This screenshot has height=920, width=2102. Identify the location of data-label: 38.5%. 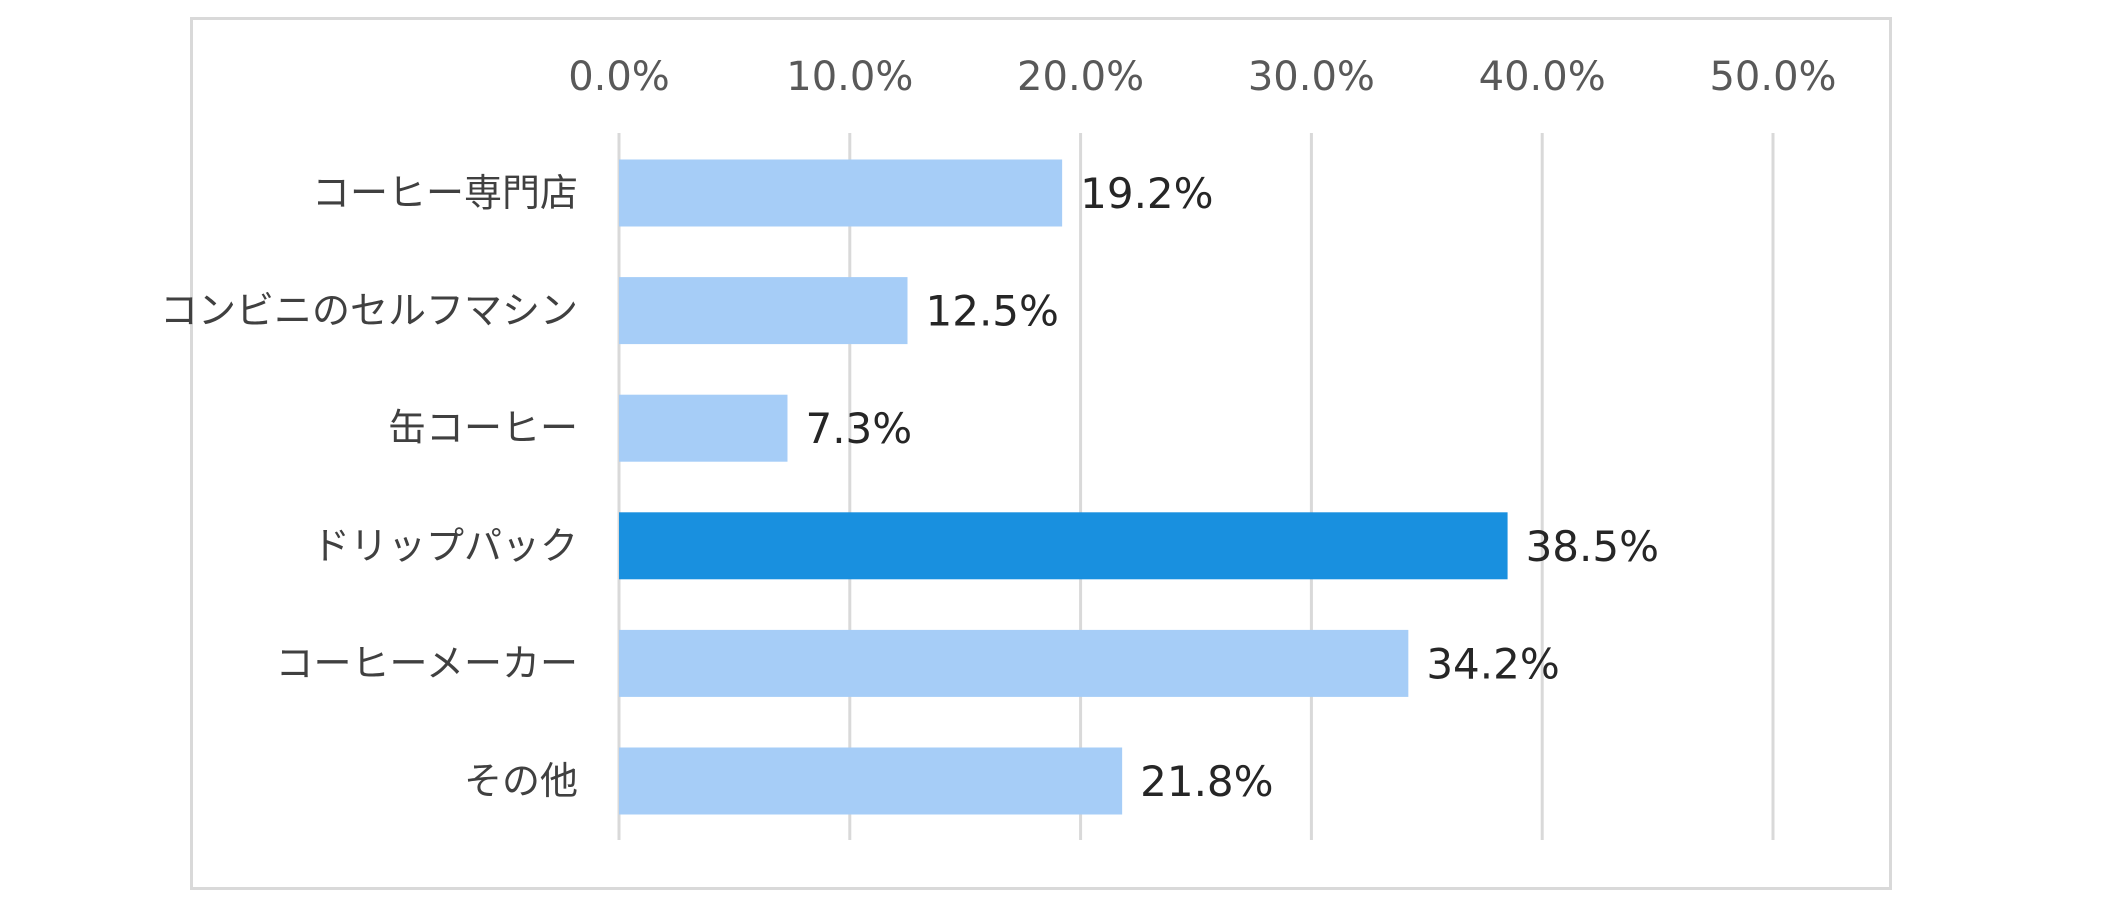
(1592, 546).